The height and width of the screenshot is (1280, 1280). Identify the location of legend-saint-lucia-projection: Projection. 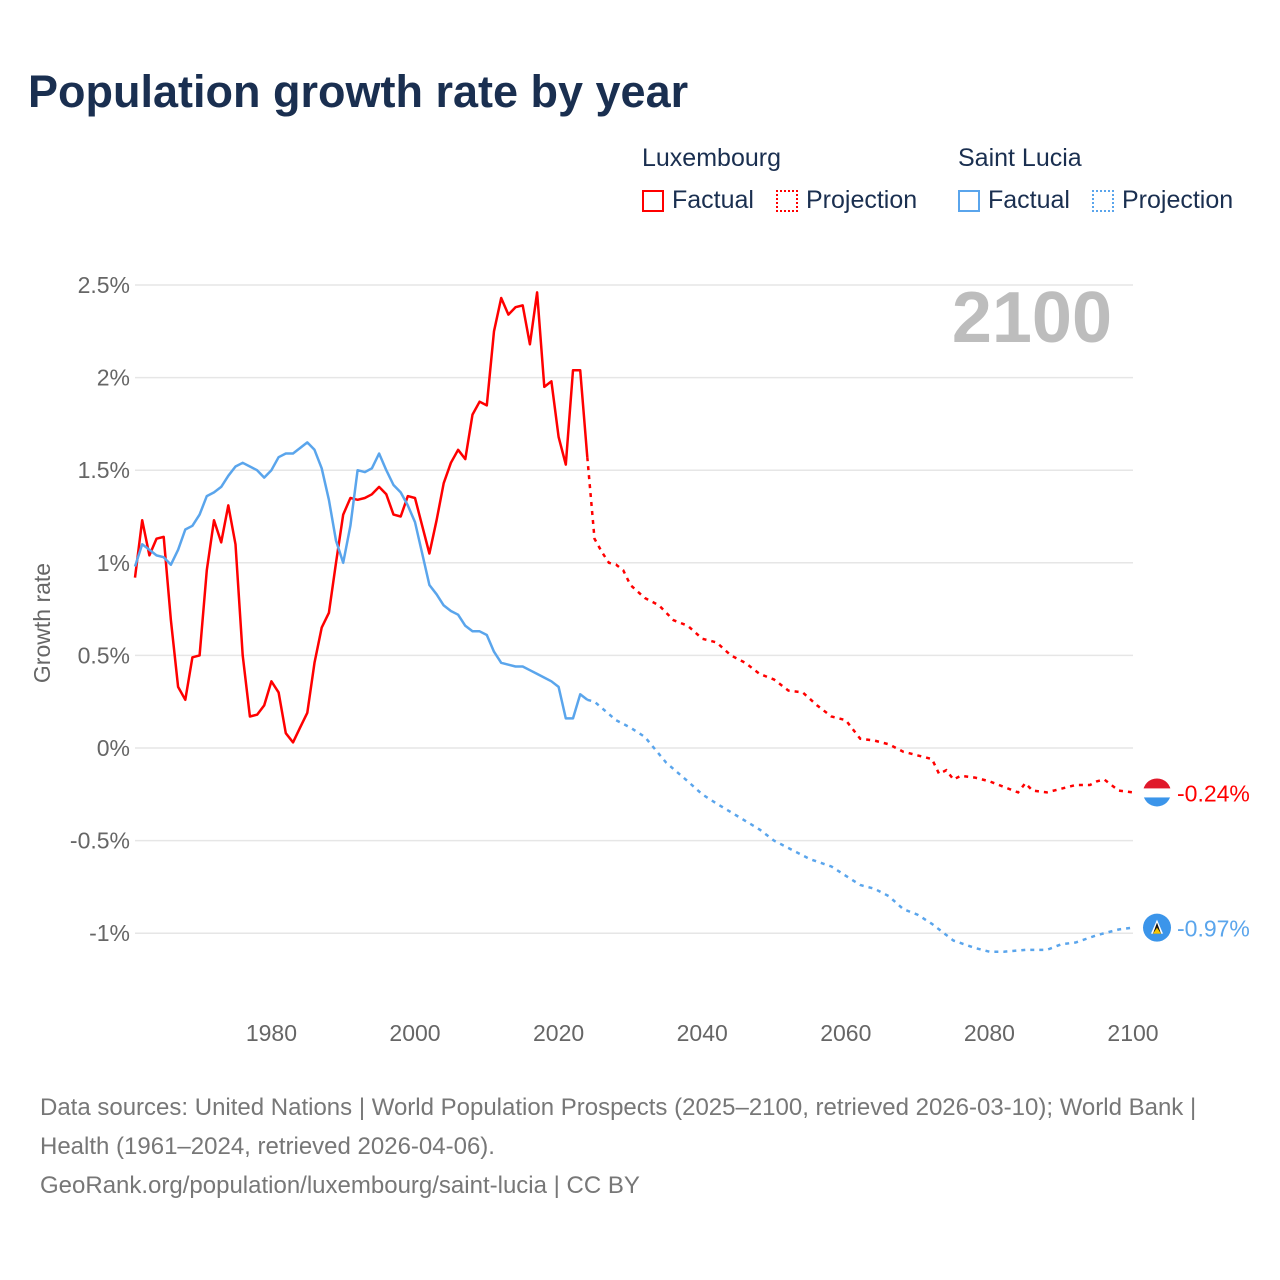
(1162, 200).